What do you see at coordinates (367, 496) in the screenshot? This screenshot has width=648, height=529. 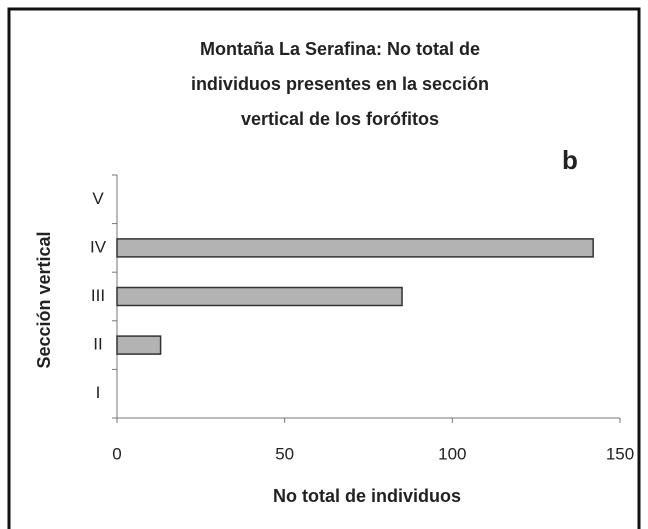 I see `x-axis-label: No total de individuos` at bounding box center [367, 496].